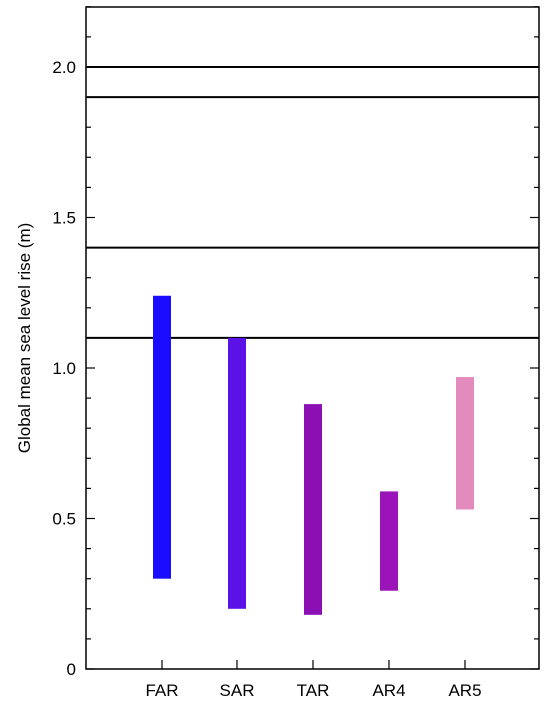 This screenshot has width=550, height=708. What do you see at coordinates (71, 669) in the screenshot?
I see `y-tick-label: 0` at bounding box center [71, 669].